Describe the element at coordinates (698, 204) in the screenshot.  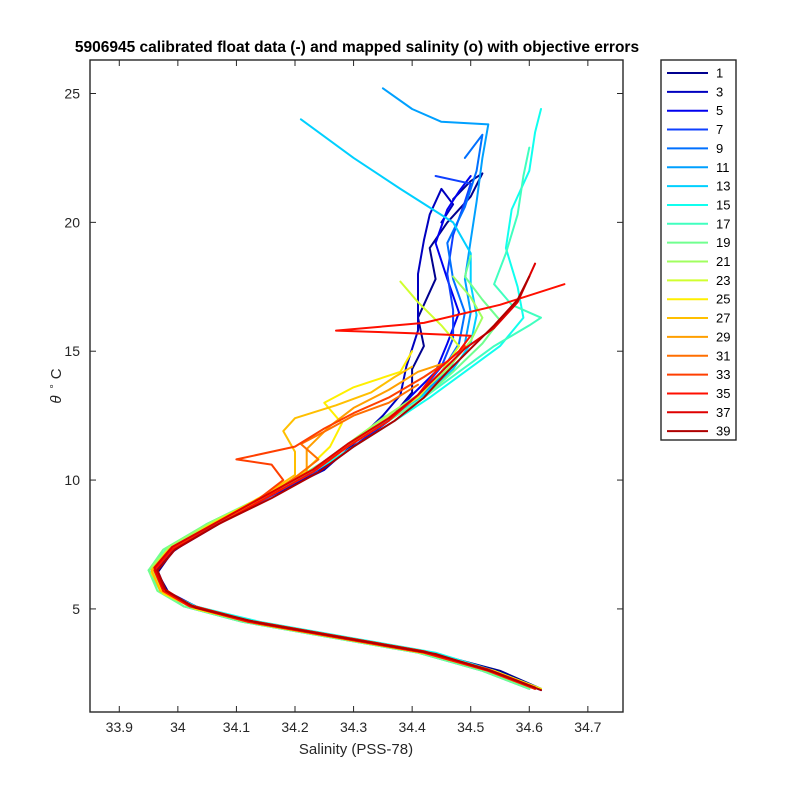
I see `legend-item-15: 15` at that location.